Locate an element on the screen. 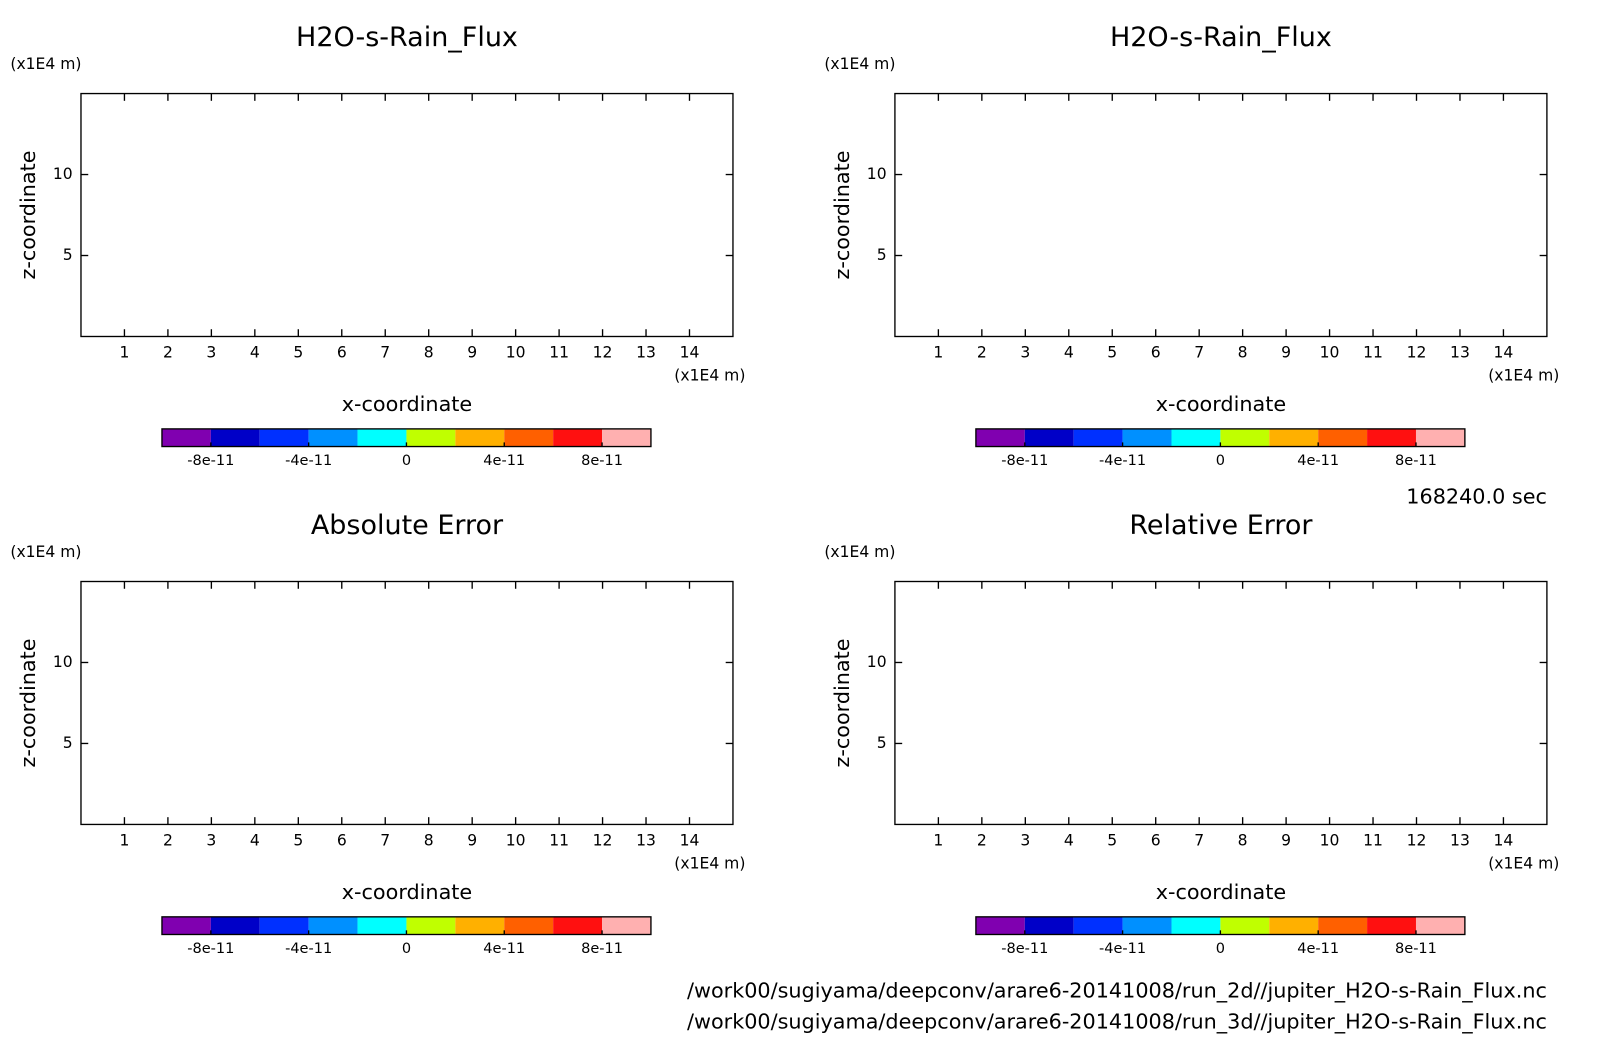 This screenshot has width=1604, height=1054. panel-title: Absolute Error is located at coordinates (407, 525).